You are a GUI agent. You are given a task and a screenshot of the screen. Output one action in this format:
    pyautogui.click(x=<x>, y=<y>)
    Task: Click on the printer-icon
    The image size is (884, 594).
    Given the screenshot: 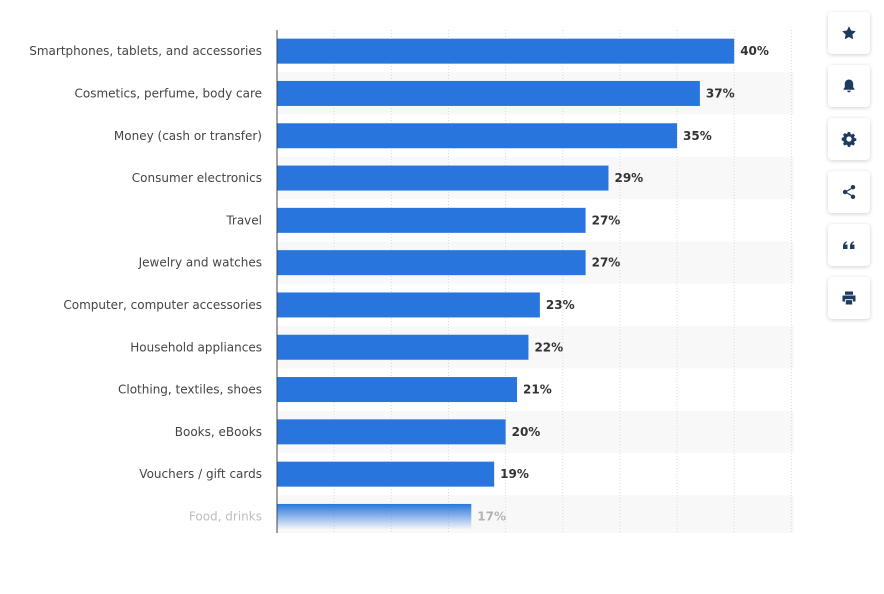 What is the action you would take?
    pyautogui.click(x=849, y=298)
    